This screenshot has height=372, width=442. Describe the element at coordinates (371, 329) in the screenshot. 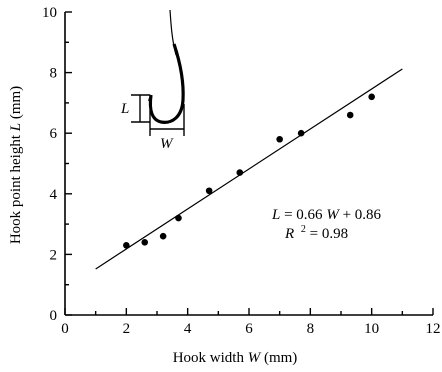

I see `x-tick-label: 10` at that location.